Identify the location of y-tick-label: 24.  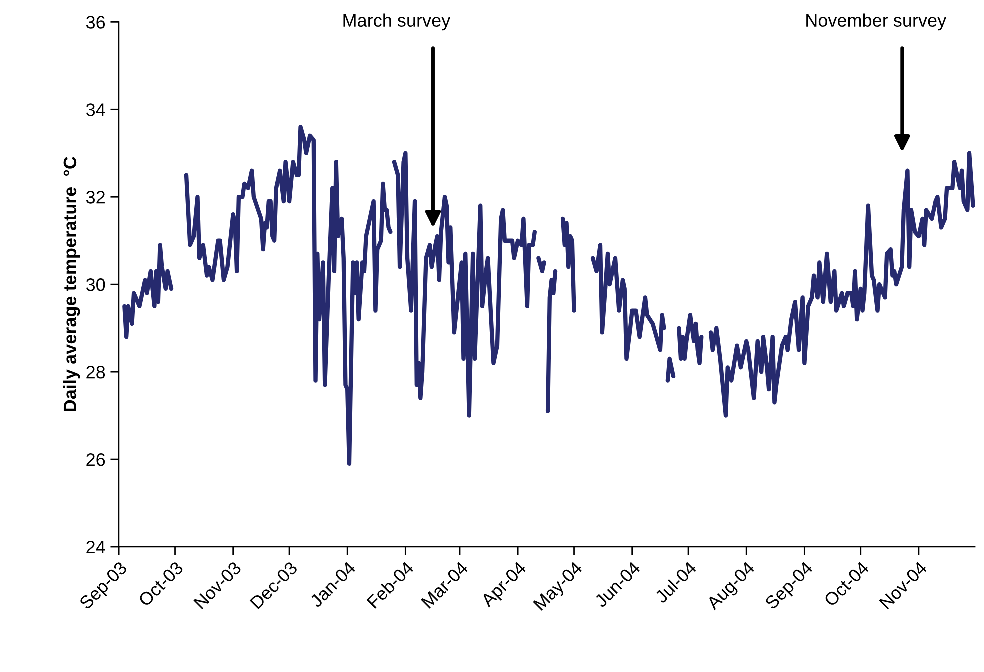
(96, 547).